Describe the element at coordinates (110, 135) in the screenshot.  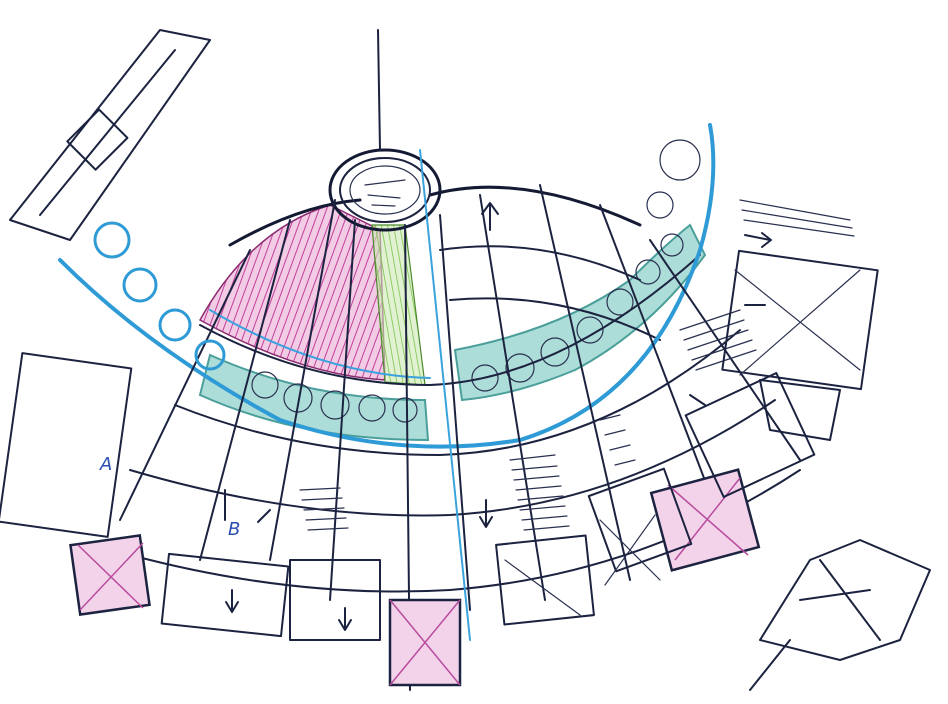
I see `top-left-building` at that location.